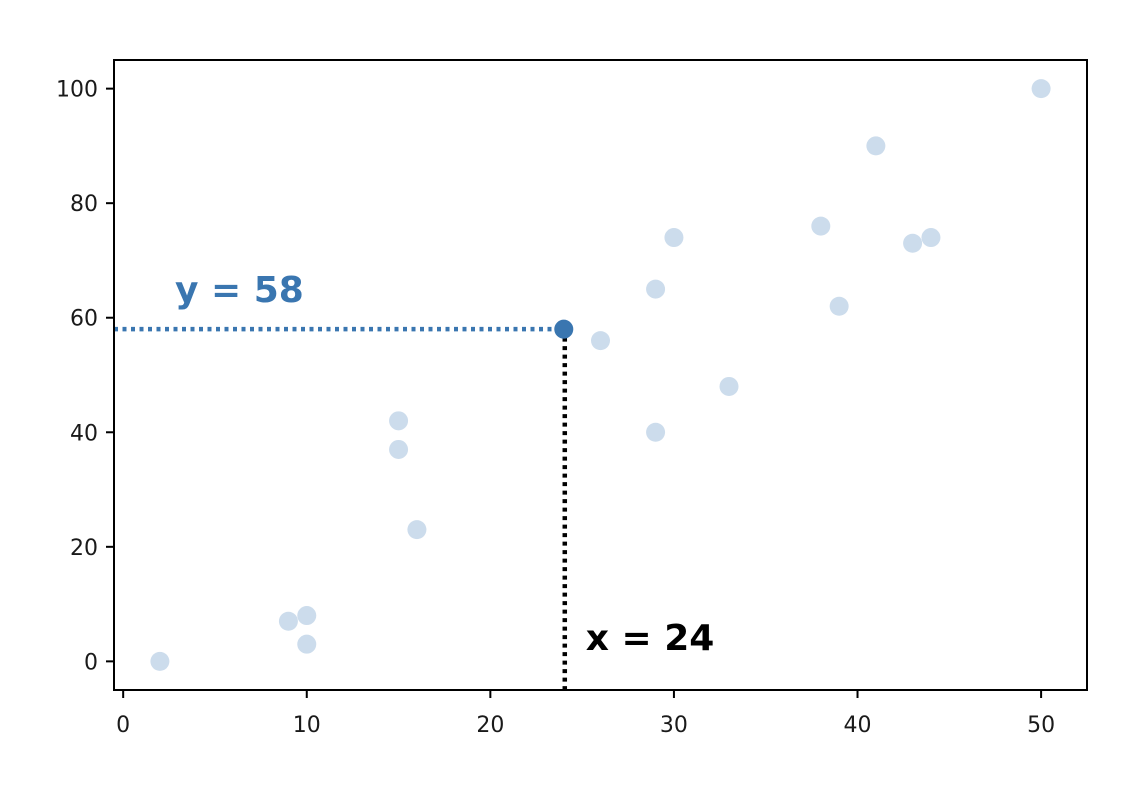 The height and width of the screenshot is (796, 1142). Describe the element at coordinates (239, 290) in the screenshot. I see `y-value-annotation: y = 58` at that location.